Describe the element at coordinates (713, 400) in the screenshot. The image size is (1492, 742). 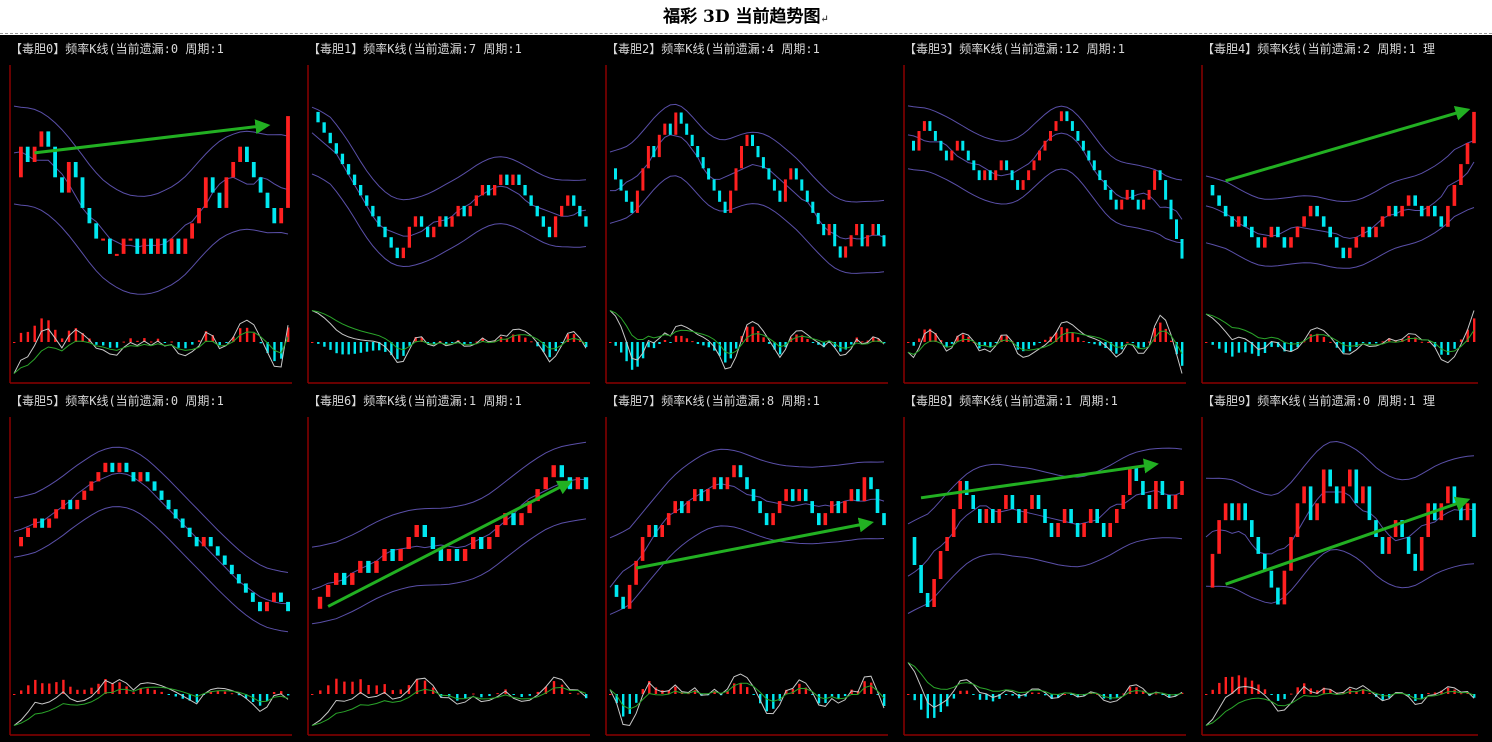
I see `panel-title-7: 【毒胆7】频率K线(当前遗漏:8 周期:1` at that location.